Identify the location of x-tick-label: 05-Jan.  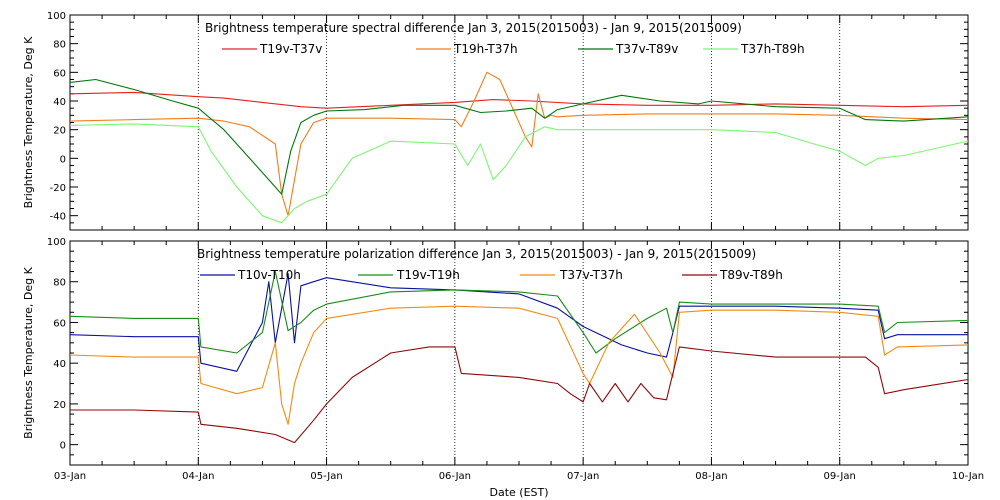
(326, 476).